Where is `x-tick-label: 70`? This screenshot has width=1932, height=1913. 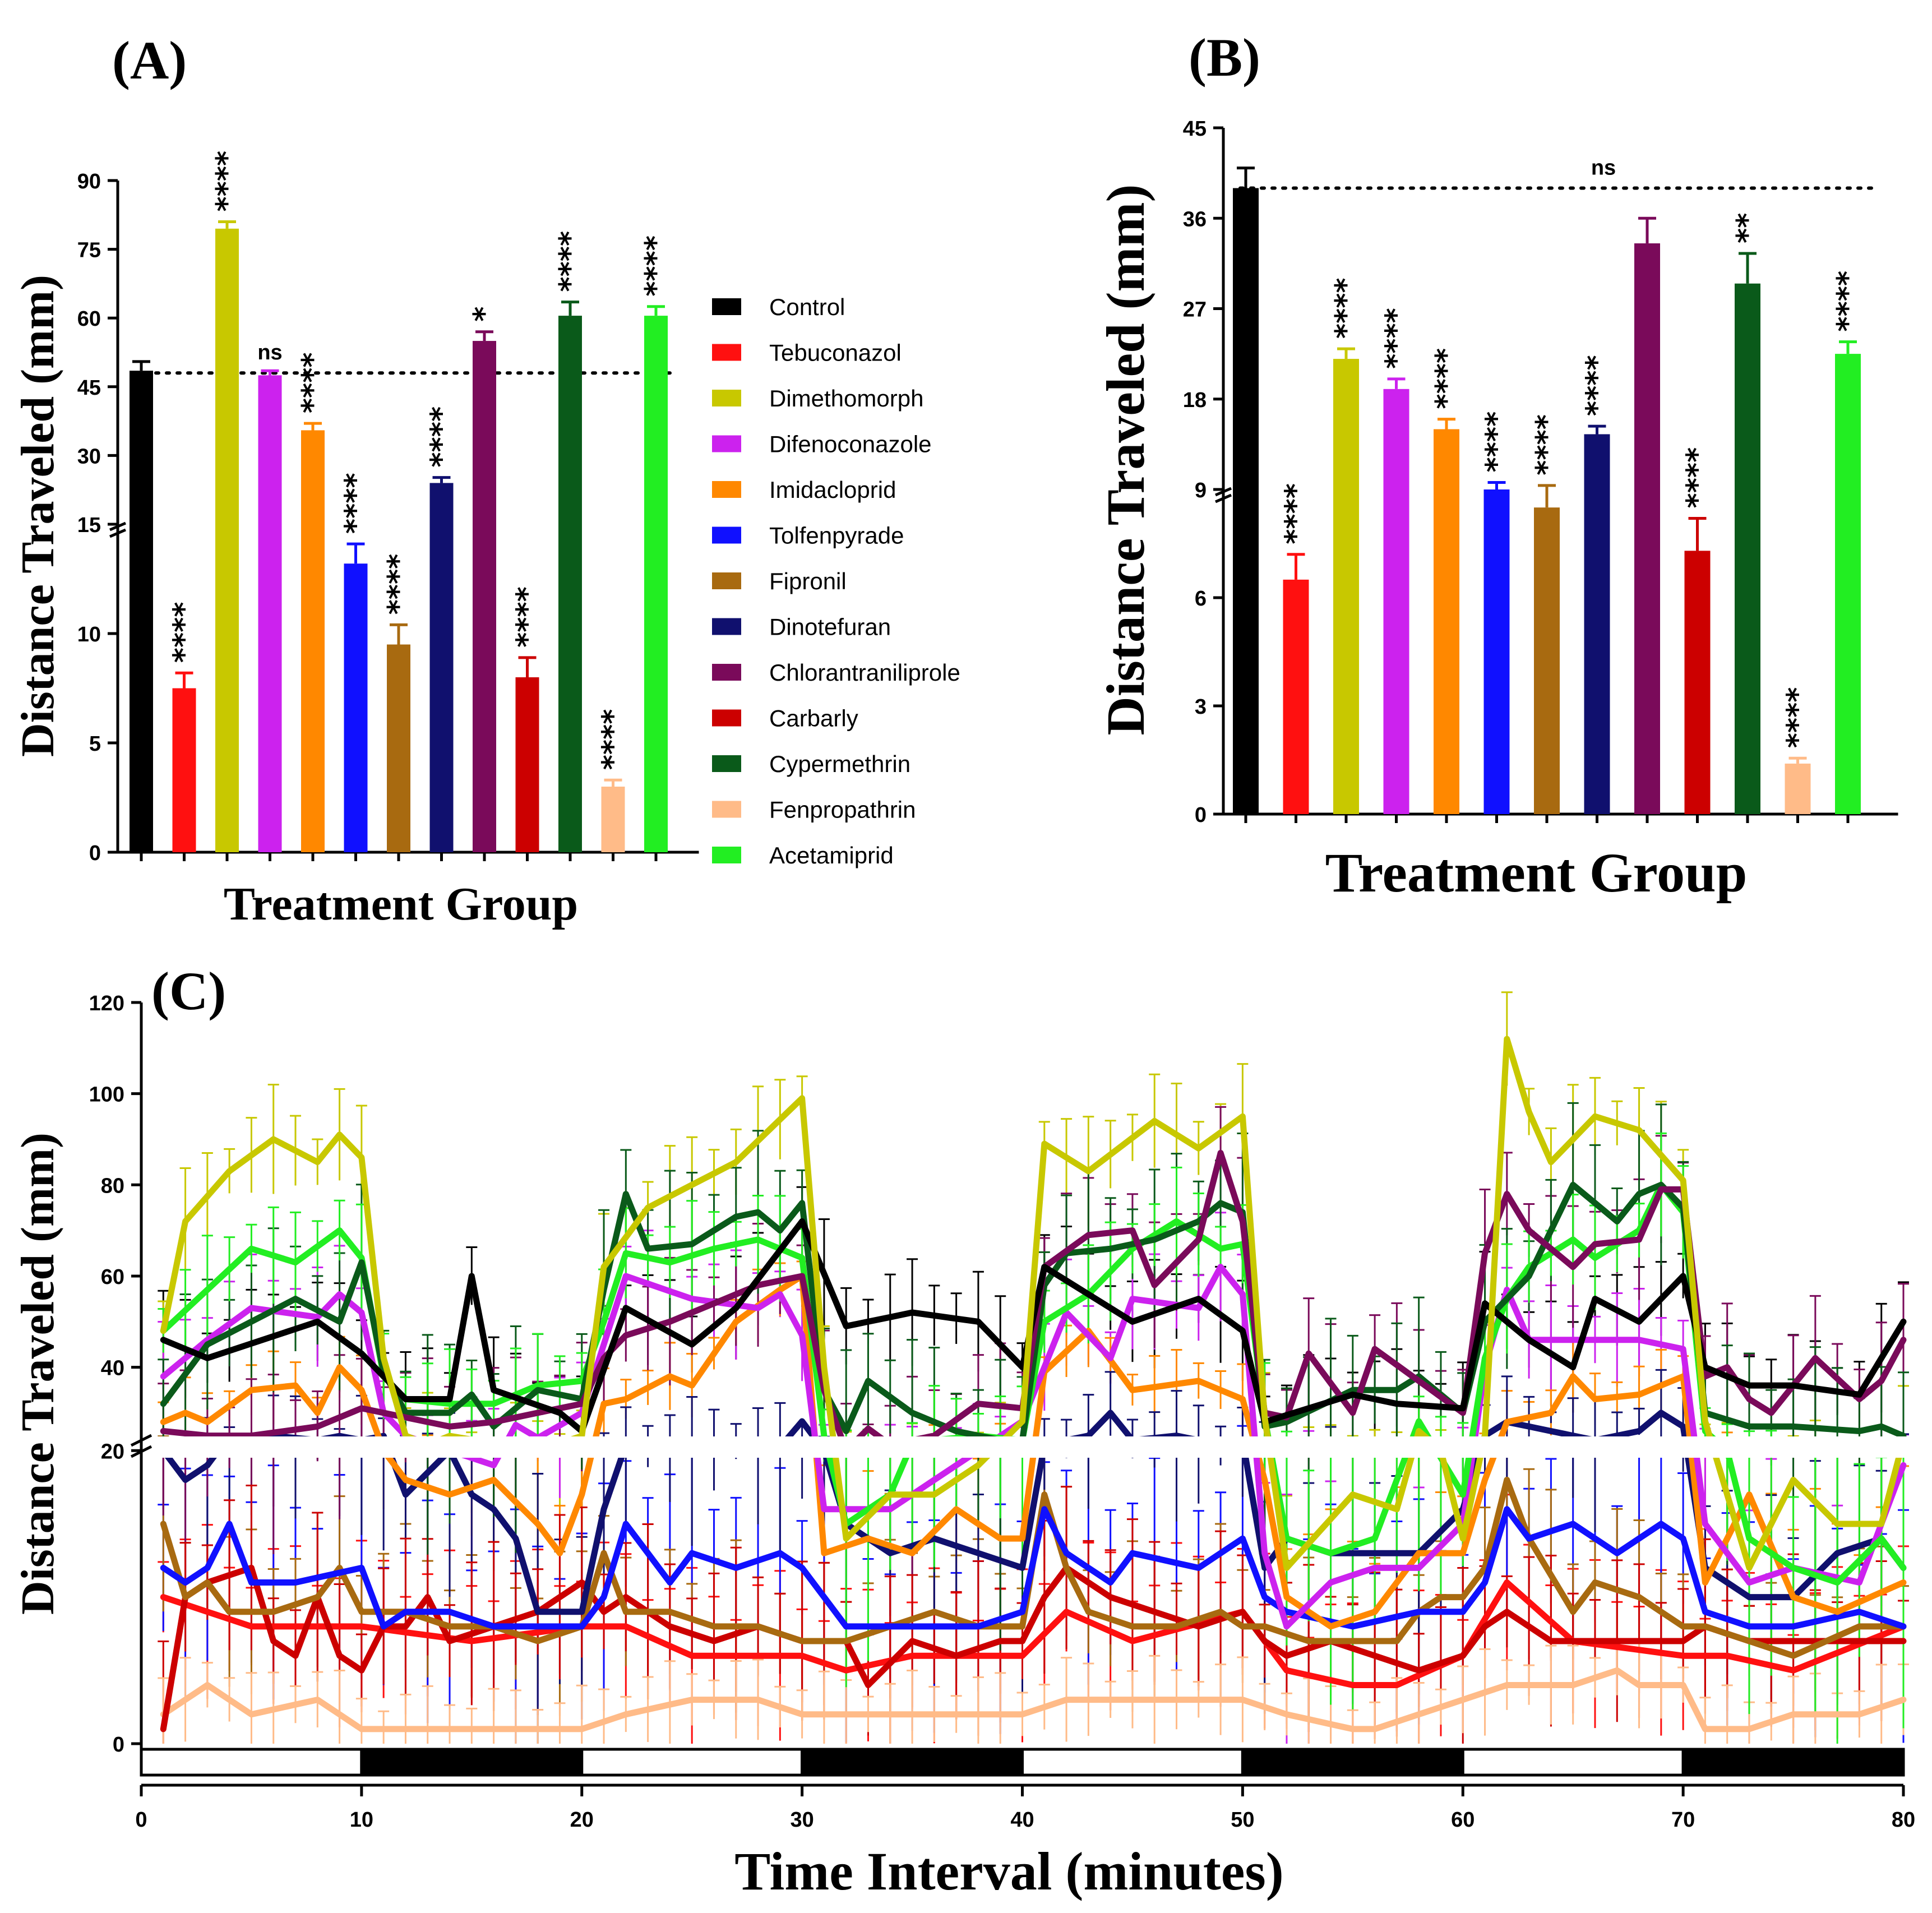
x-tick-label: 70 is located at coordinates (1683, 1820).